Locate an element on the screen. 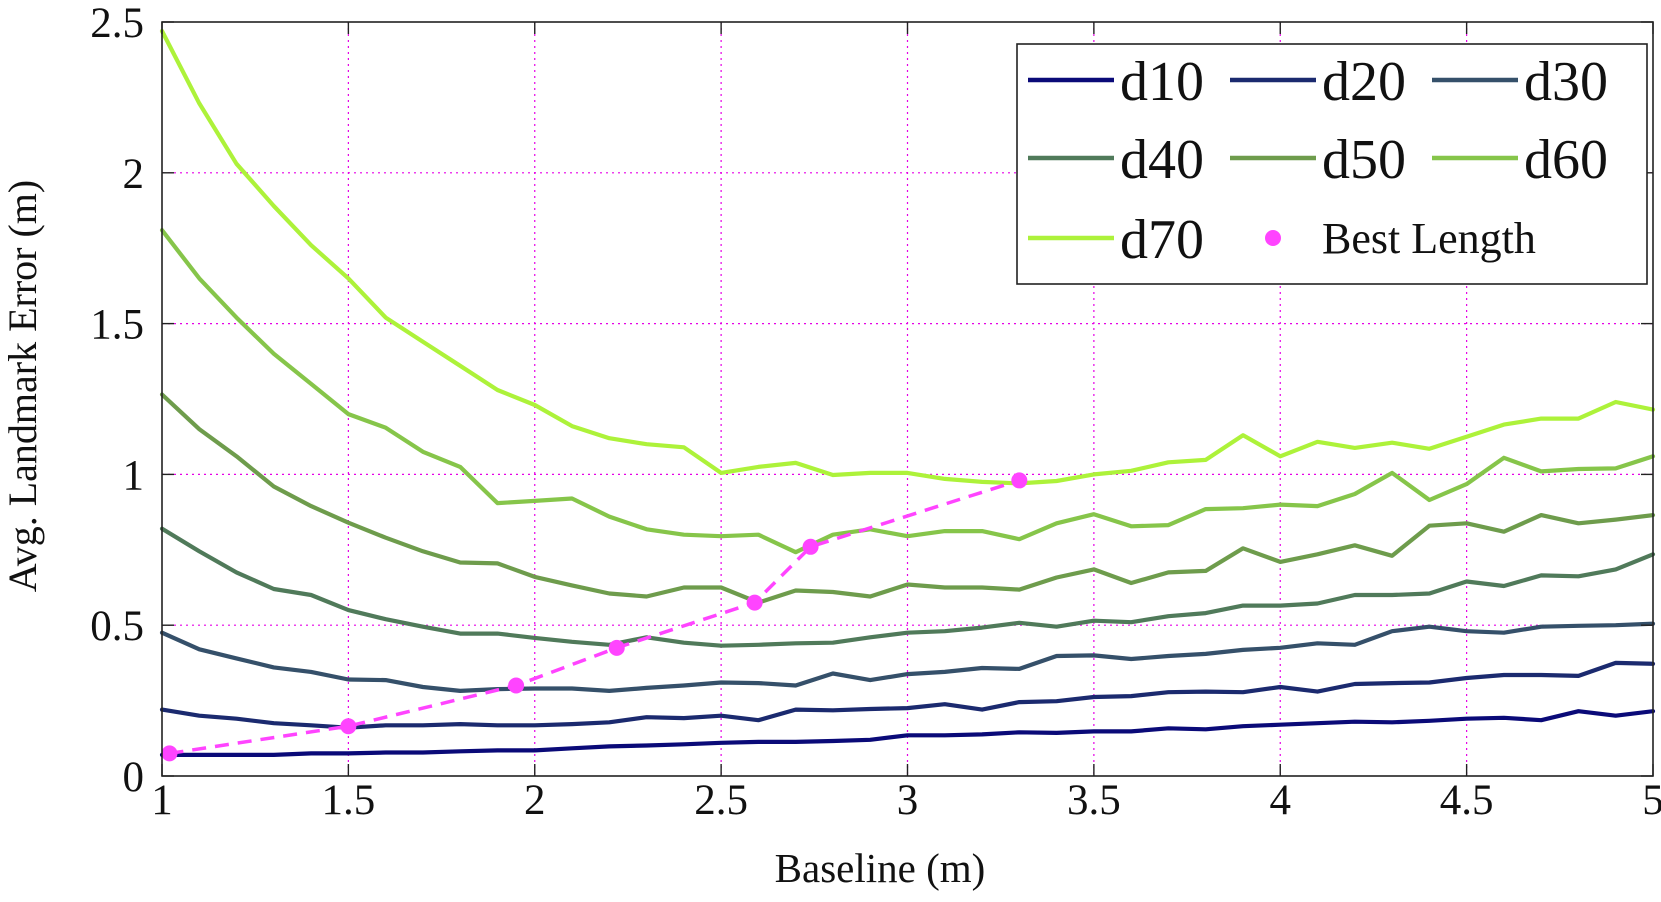 This screenshot has height=902, width=1661. series-line-d10 is located at coordinates (907, 733).